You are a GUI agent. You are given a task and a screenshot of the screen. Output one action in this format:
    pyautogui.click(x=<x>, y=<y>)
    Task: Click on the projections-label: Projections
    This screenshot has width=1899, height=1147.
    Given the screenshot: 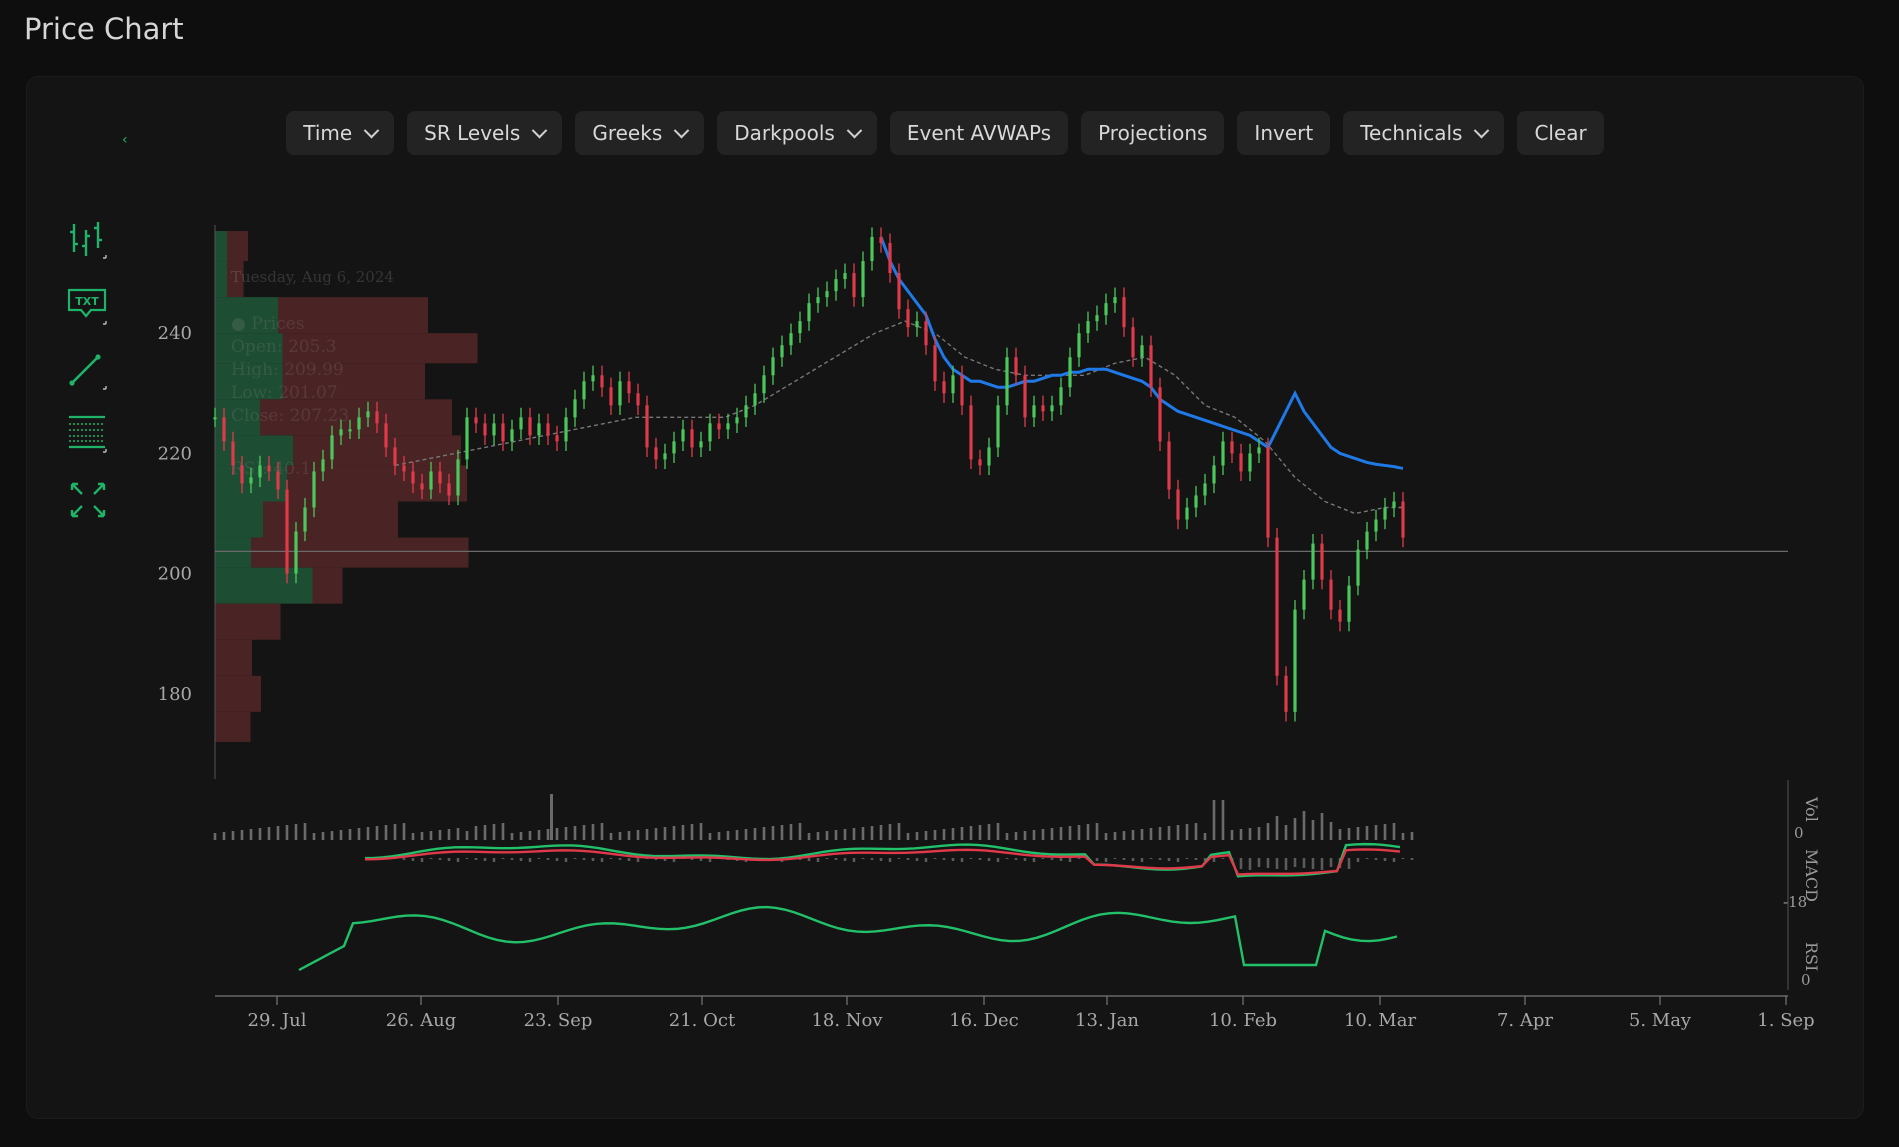 What is the action you would take?
    pyautogui.click(x=1153, y=133)
    